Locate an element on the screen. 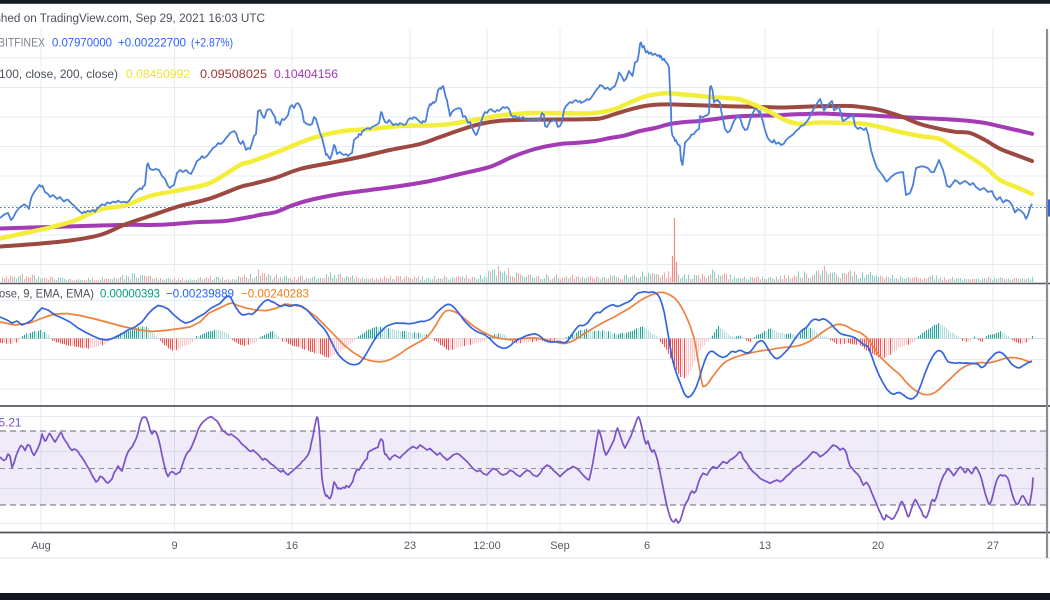 The image size is (1050, 600). svg-text: Sep is located at coordinates (560, 546).